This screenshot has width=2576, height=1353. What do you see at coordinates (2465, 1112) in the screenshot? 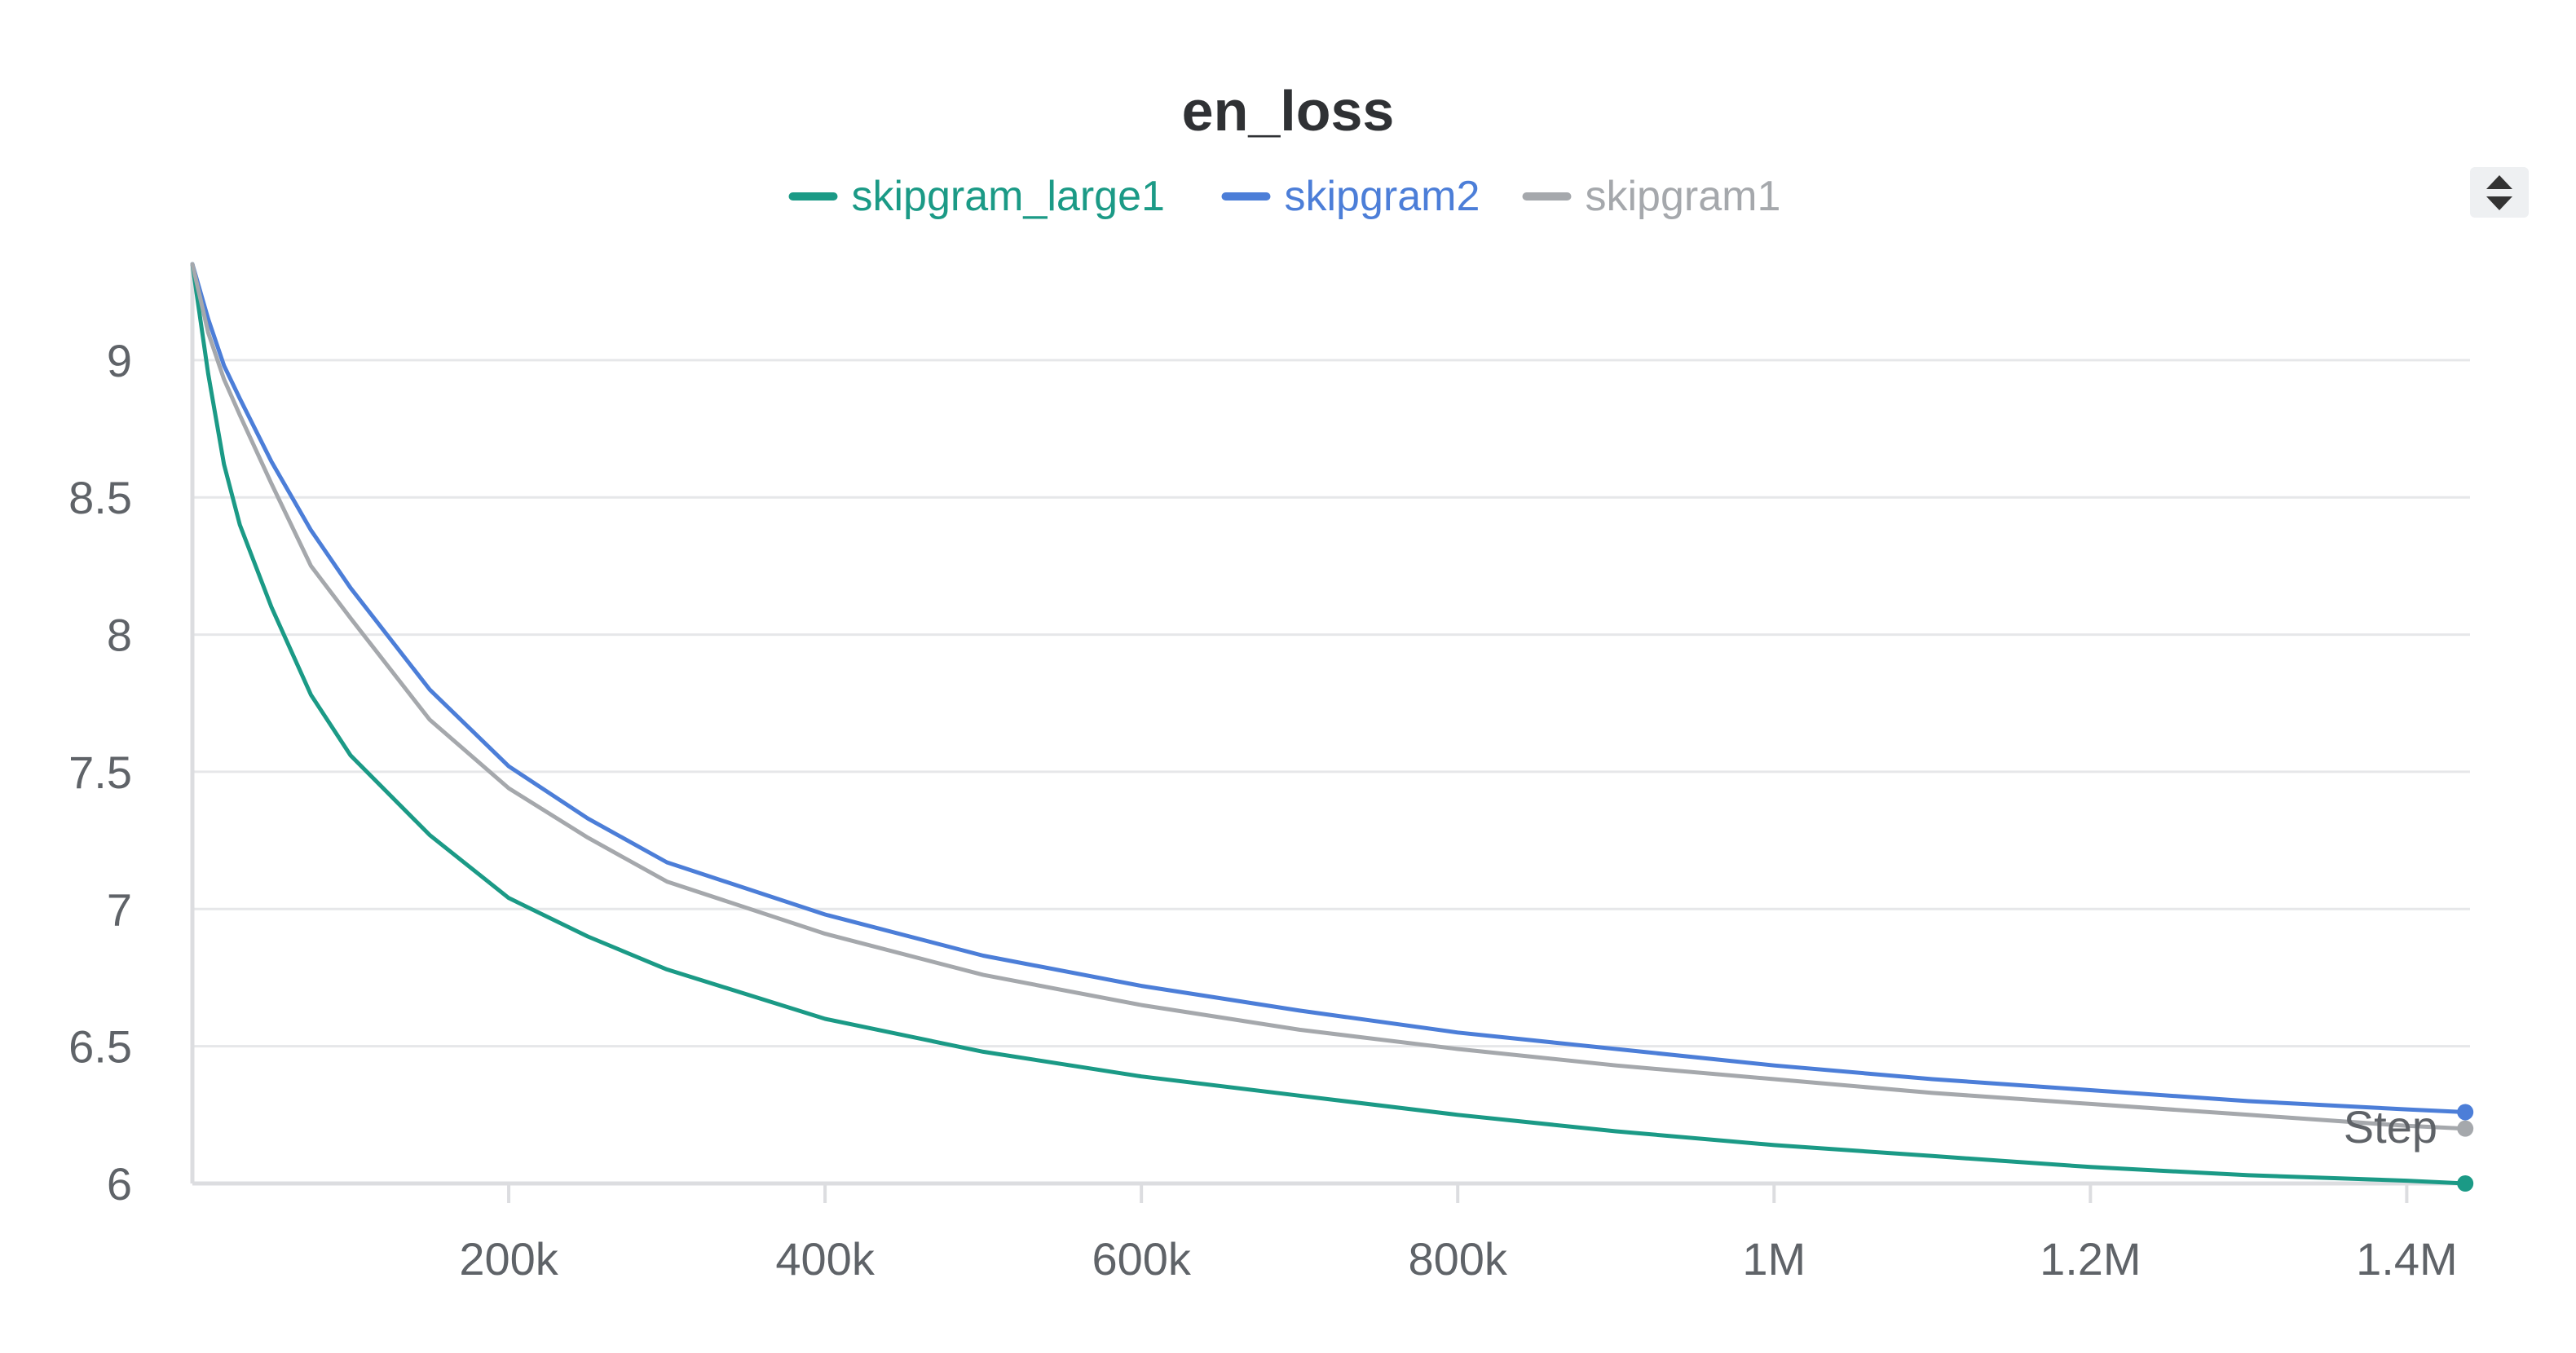
I see `series-endpoint-skipgram2` at bounding box center [2465, 1112].